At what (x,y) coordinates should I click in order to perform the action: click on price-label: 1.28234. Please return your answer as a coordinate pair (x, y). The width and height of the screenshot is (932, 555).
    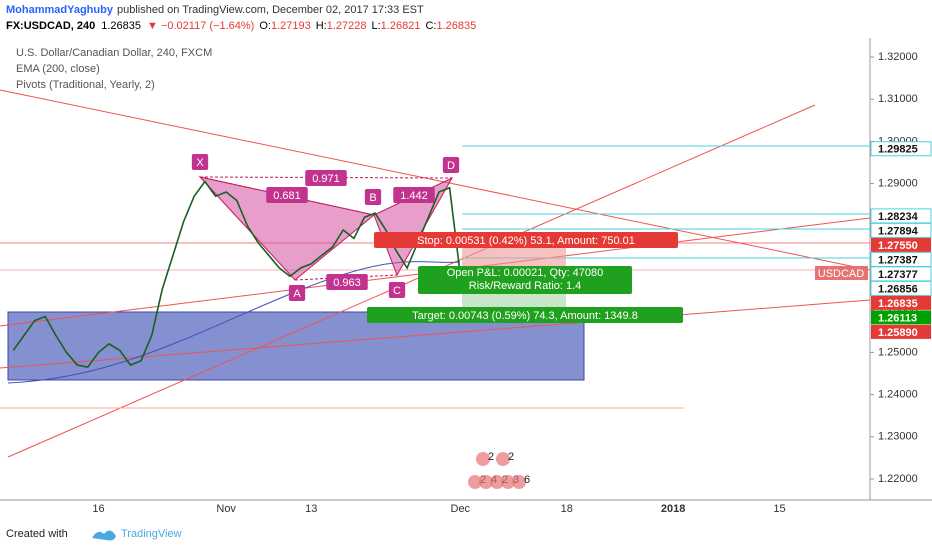
    Looking at the image, I should click on (898, 217).